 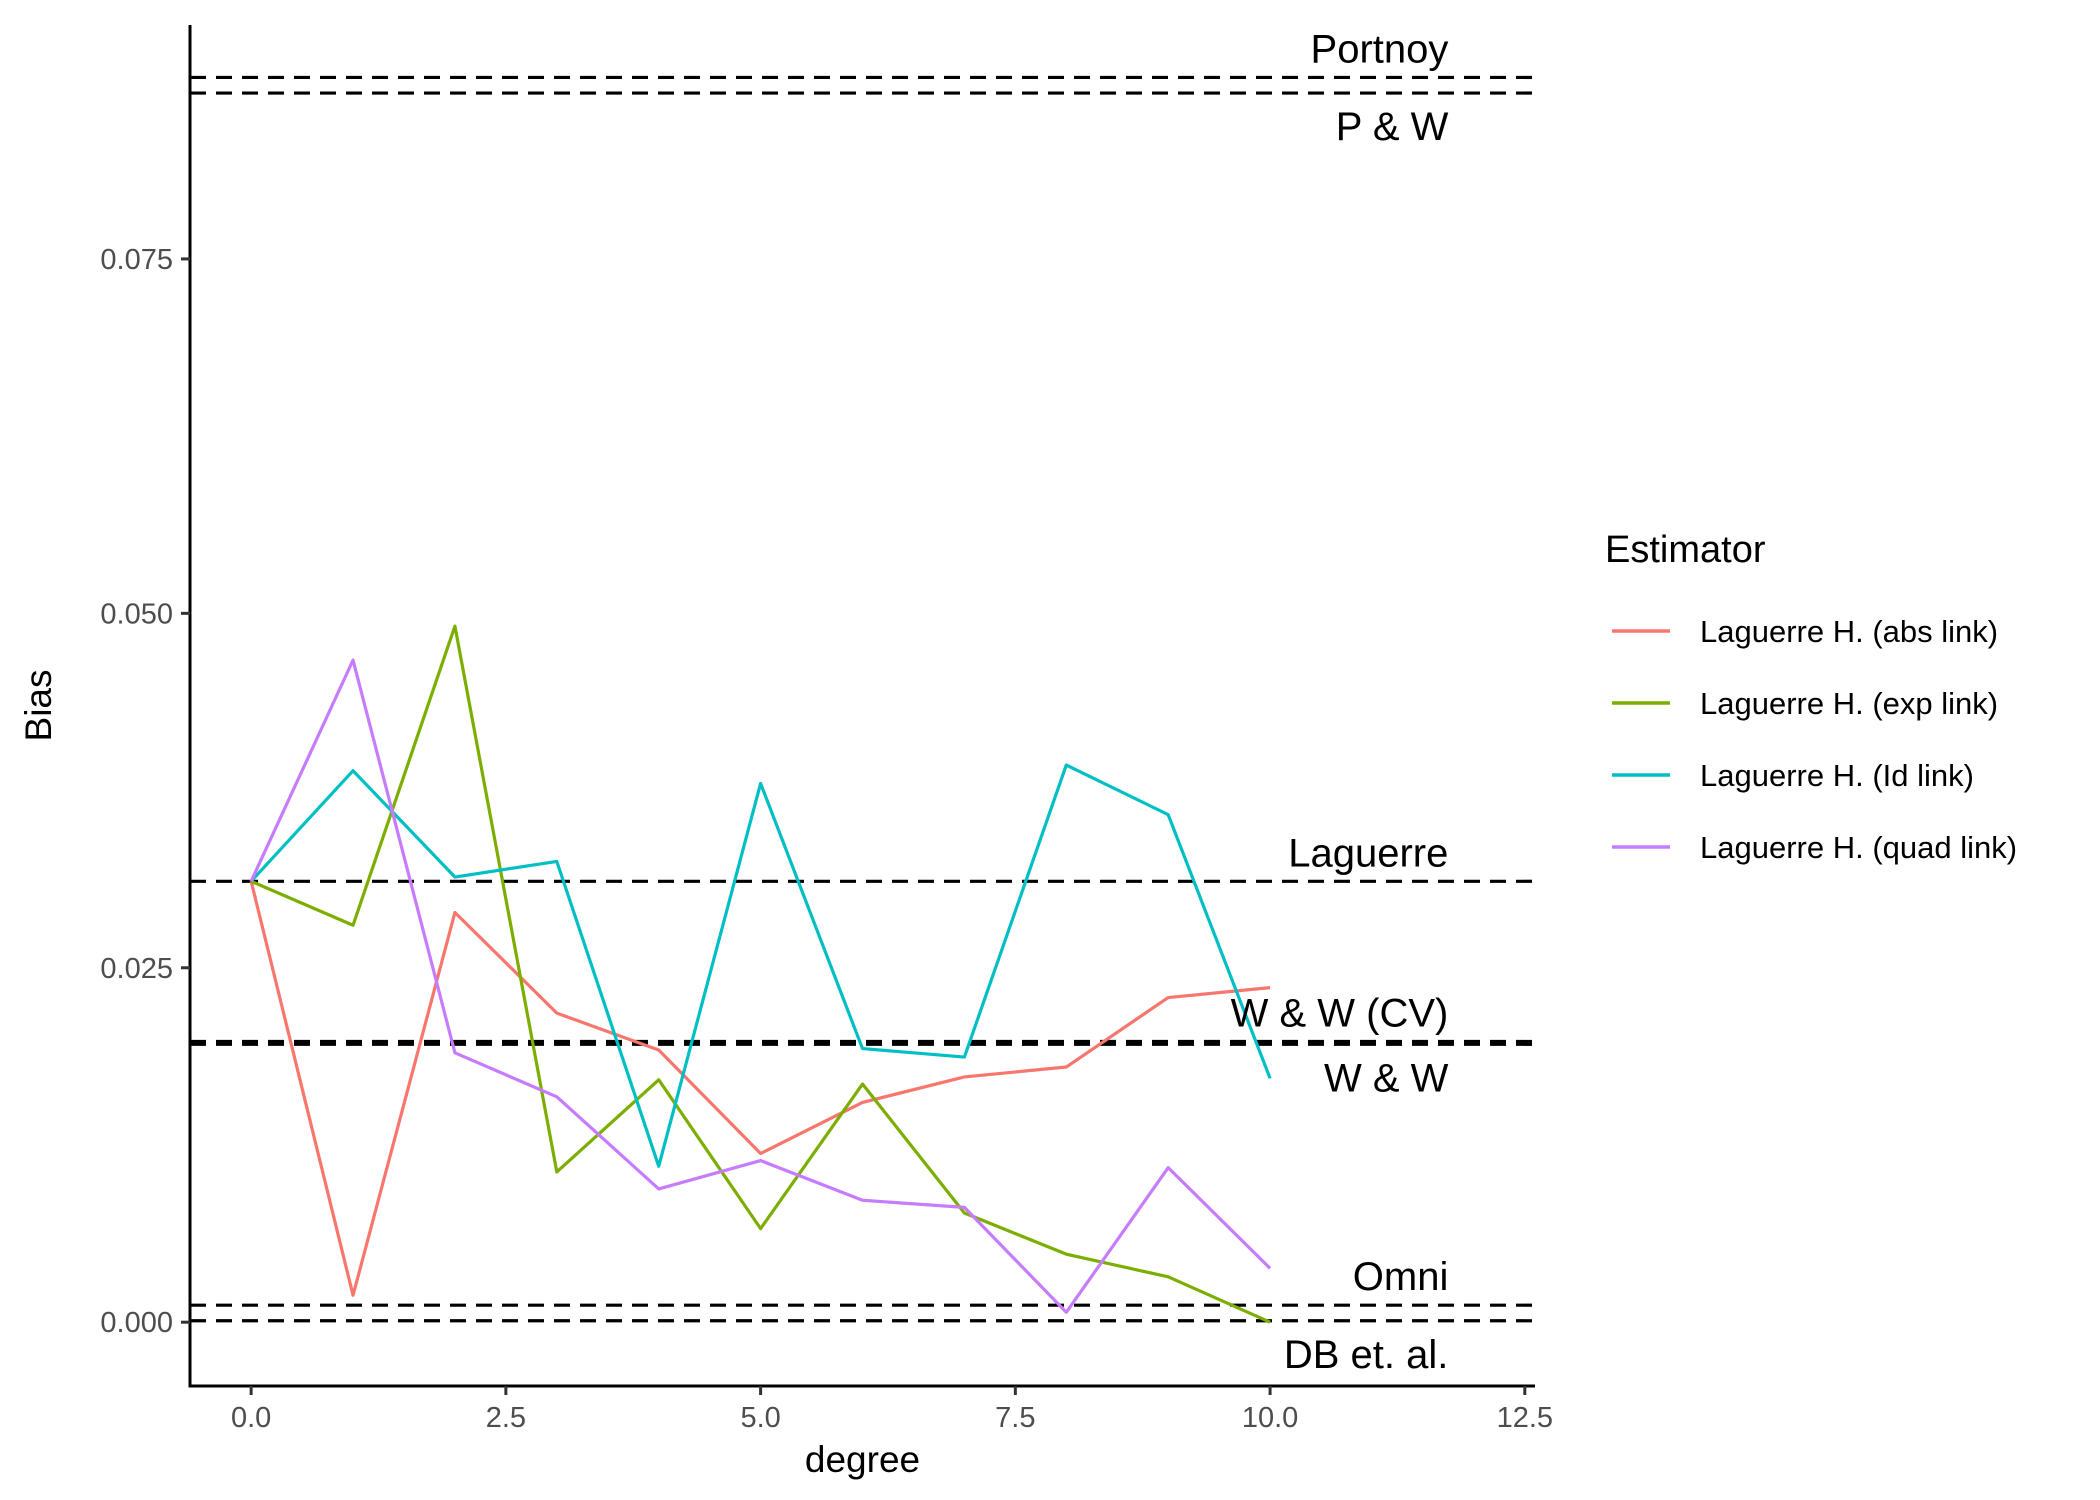 I want to click on x-axis-title: degree, so click(x=862, y=1459).